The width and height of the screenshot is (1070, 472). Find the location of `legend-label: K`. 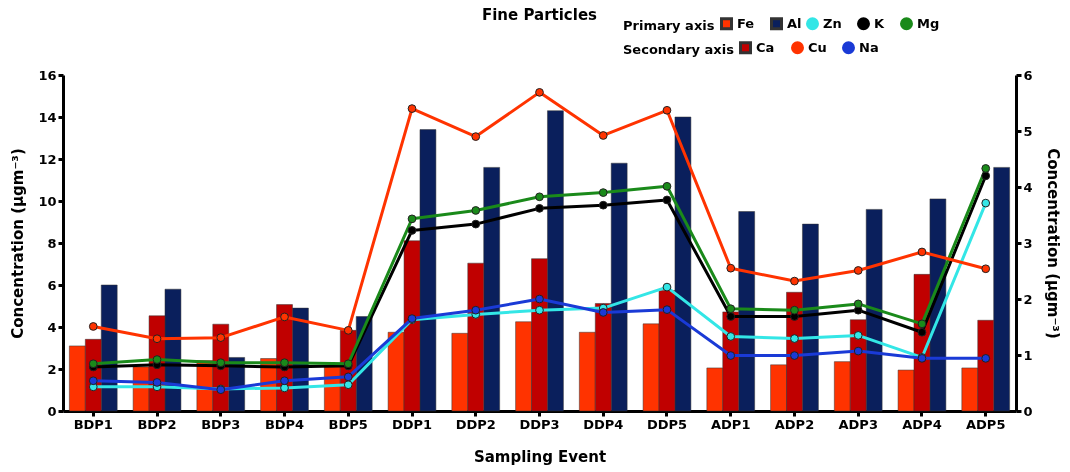

legend-label: K is located at coordinates (879, 23).